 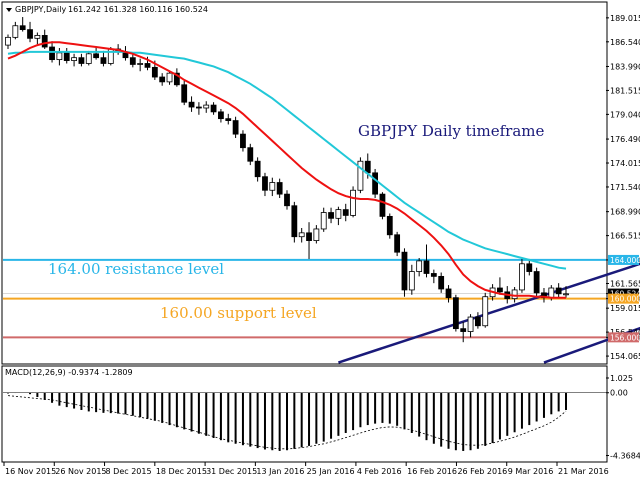 What do you see at coordinates (451, 131) in the screenshot?
I see `chart-title-annotation: GBPJPY Daily timeframe` at bounding box center [451, 131].